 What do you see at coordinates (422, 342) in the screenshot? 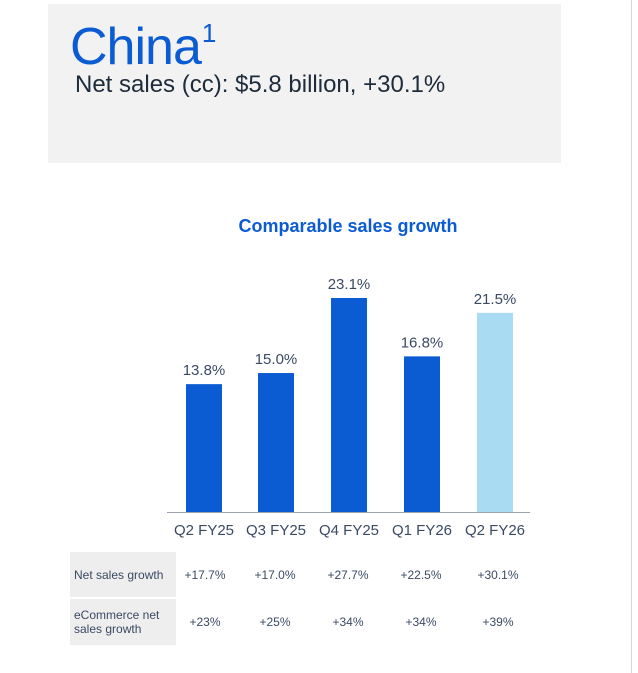
I see `bar-value-label: 16.8%` at bounding box center [422, 342].